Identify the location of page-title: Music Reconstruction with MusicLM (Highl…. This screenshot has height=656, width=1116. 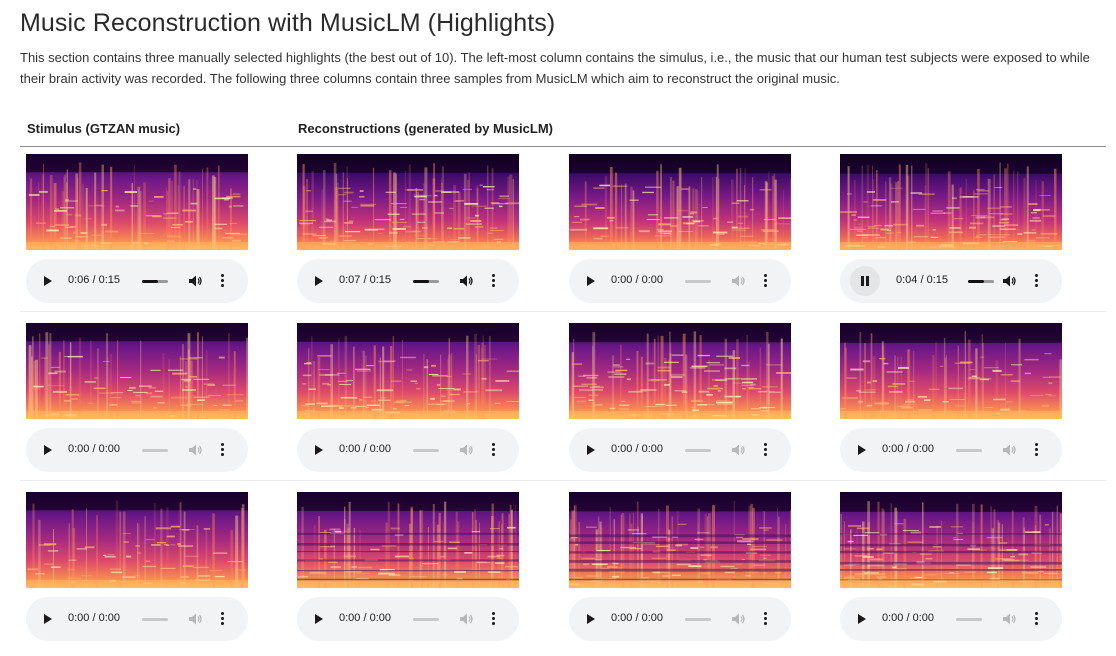
(288, 23).